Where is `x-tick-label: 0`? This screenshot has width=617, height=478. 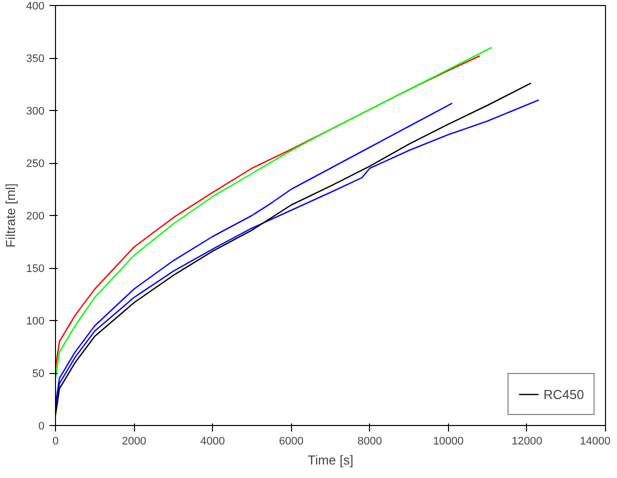
x-tick-label: 0 is located at coordinates (55, 442).